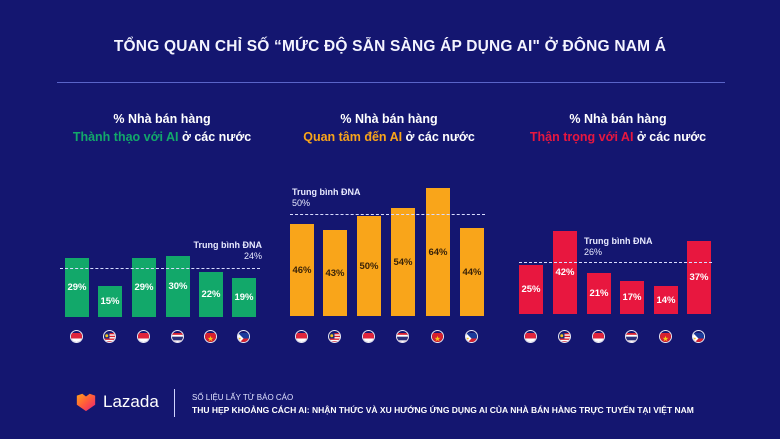 The image size is (780, 439). Describe the element at coordinates (593, 252) in the screenshot. I see `average-value: 26%` at that location.